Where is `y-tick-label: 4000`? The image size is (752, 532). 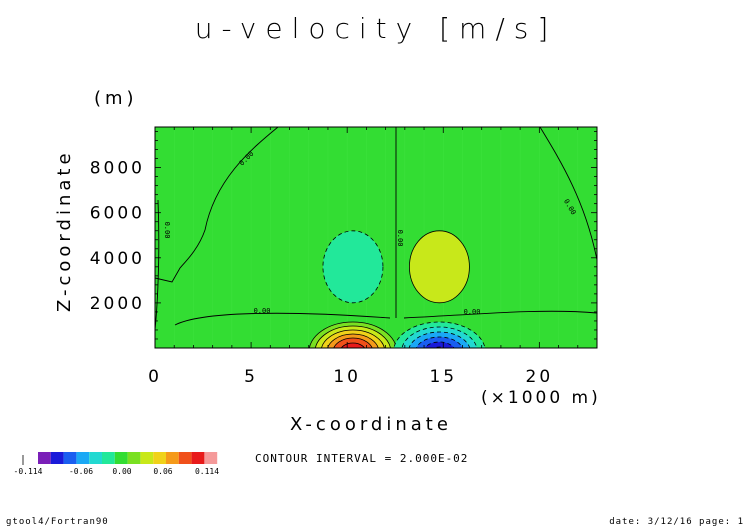
y-tick-label: 4000 is located at coordinates (117, 259).